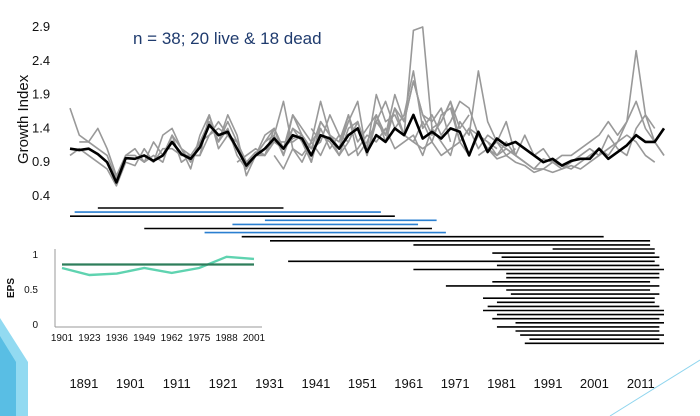  What do you see at coordinates (641, 383) in the screenshot?
I see `year-x-tick-label: 2011` at bounding box center [641, 383].